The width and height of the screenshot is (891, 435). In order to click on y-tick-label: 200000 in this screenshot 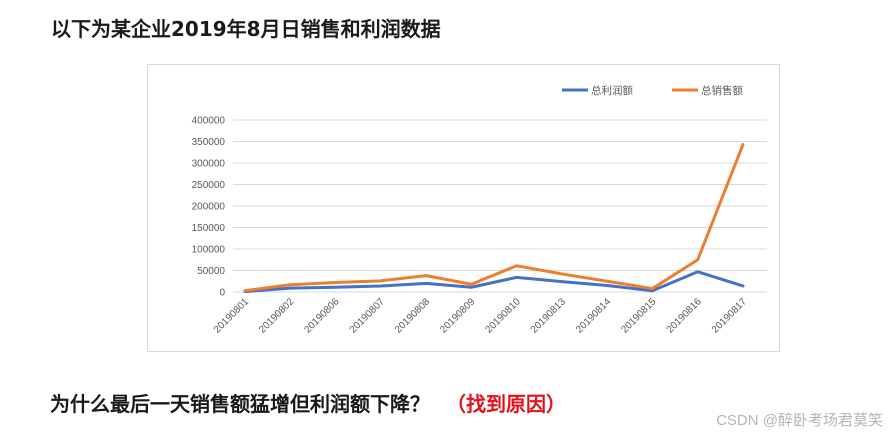, I will do `click(209, 207)`.